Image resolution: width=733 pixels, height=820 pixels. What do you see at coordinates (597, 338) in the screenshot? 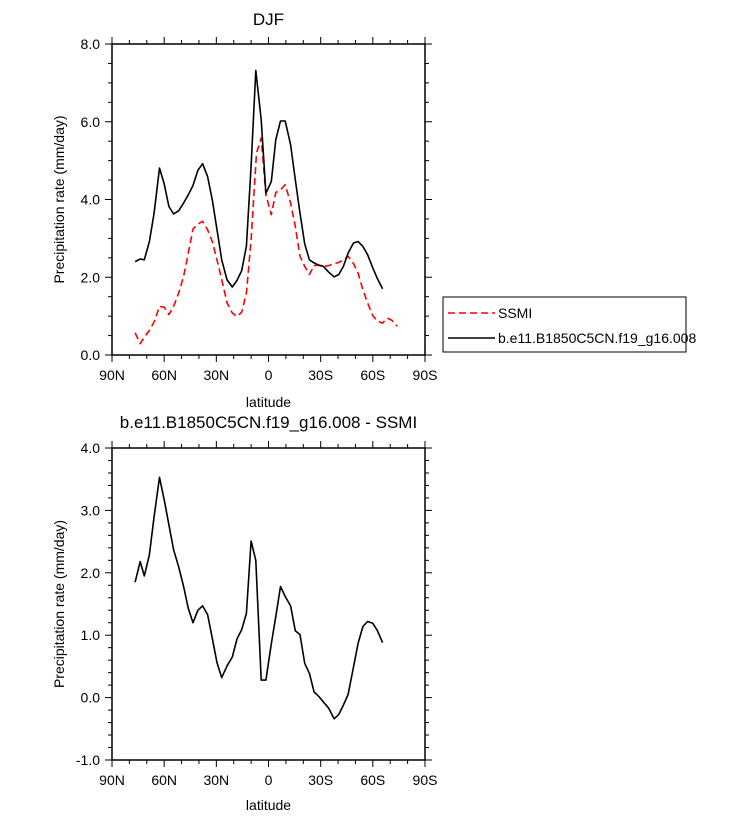
I see `legend-label: b.e11.B1850C5CN.f19_g16.008` at bounding box center [597, 338].